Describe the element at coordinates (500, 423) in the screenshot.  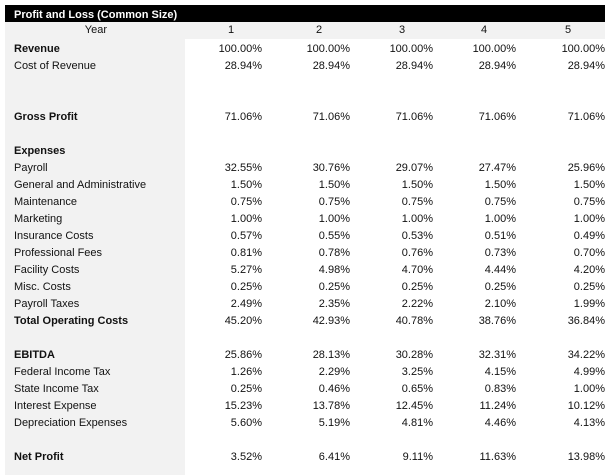
I see `cell-year-4: 4.46%` at that location.